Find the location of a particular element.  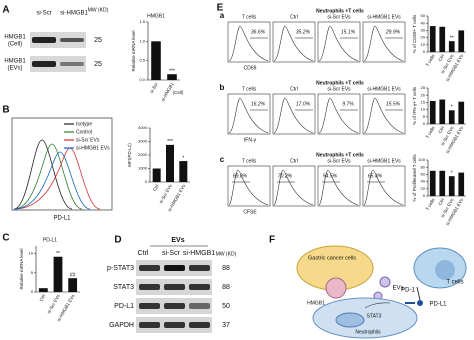

panel-label: B is located at coordinates (5, 110).